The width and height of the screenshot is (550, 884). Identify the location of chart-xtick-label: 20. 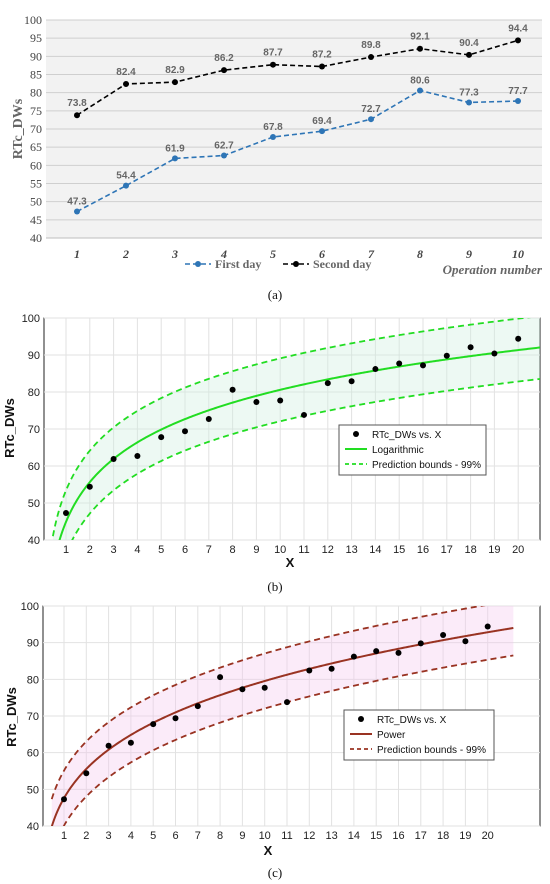
(518, 550).